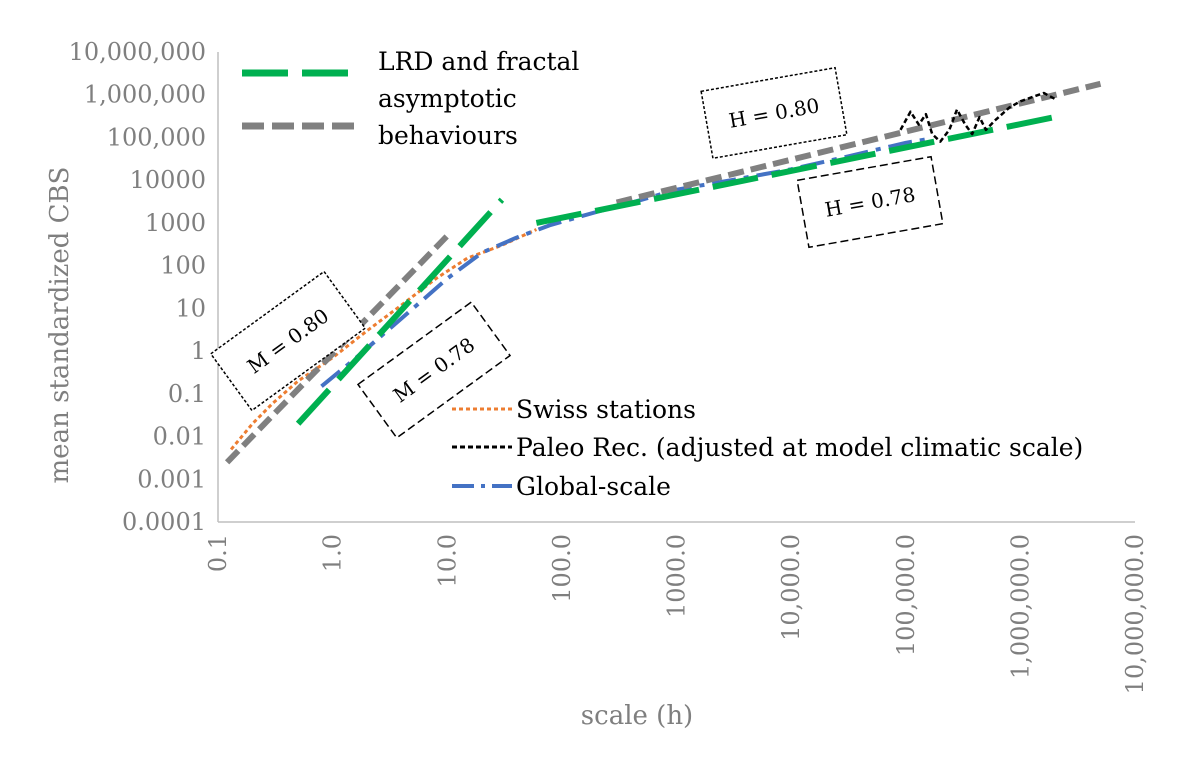 This screenshot has height=758, width=1200. Describe the element at coordinates (156, 137) in the screenshot. I see `y-tick-label: 100,000` at that location.